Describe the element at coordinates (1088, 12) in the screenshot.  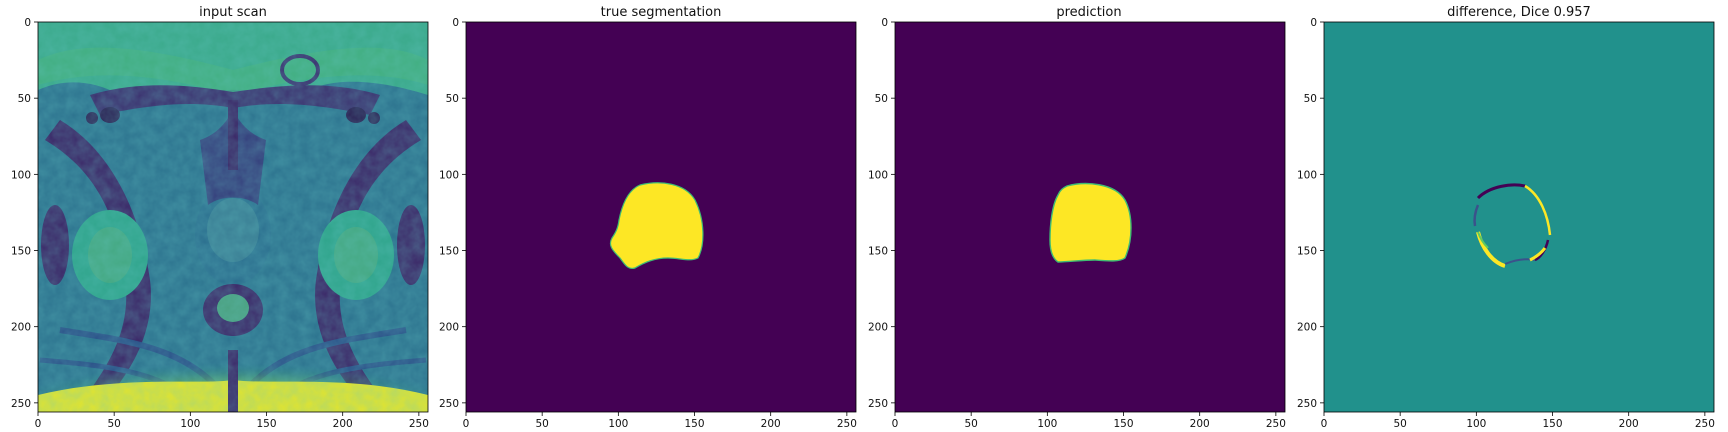
I see `panel-title: prediction` at that location.